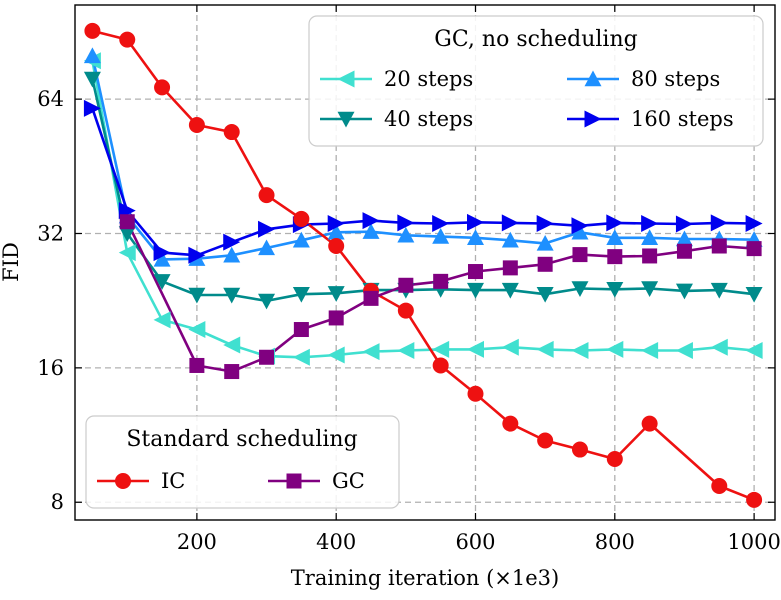 This screenshot has height=600, width=781. I want to click on x-tick-label: 200, so click(197, 542).